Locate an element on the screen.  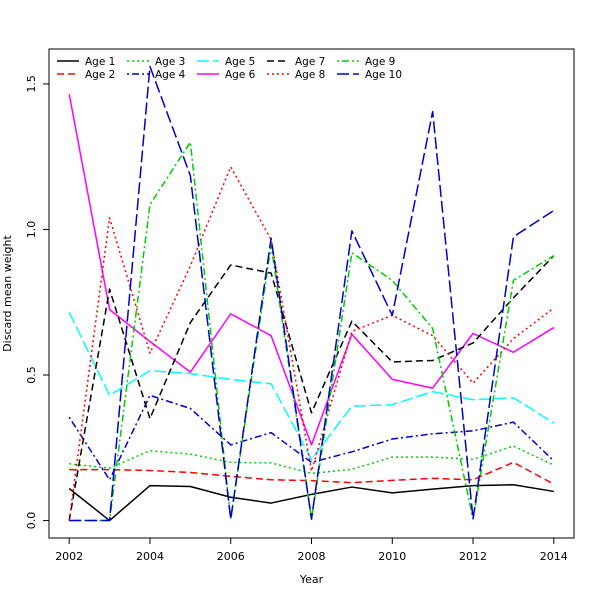
legend-label: Age 8 is located at coordinates (310, 75).